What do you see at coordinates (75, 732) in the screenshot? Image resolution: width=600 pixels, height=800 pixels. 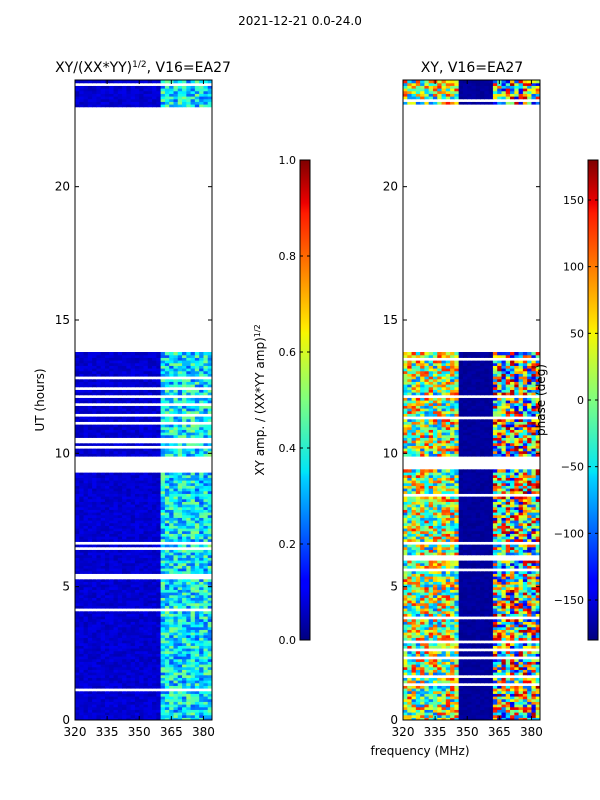 I see `x-tick-label: 320` at bounding box center [75, 732].